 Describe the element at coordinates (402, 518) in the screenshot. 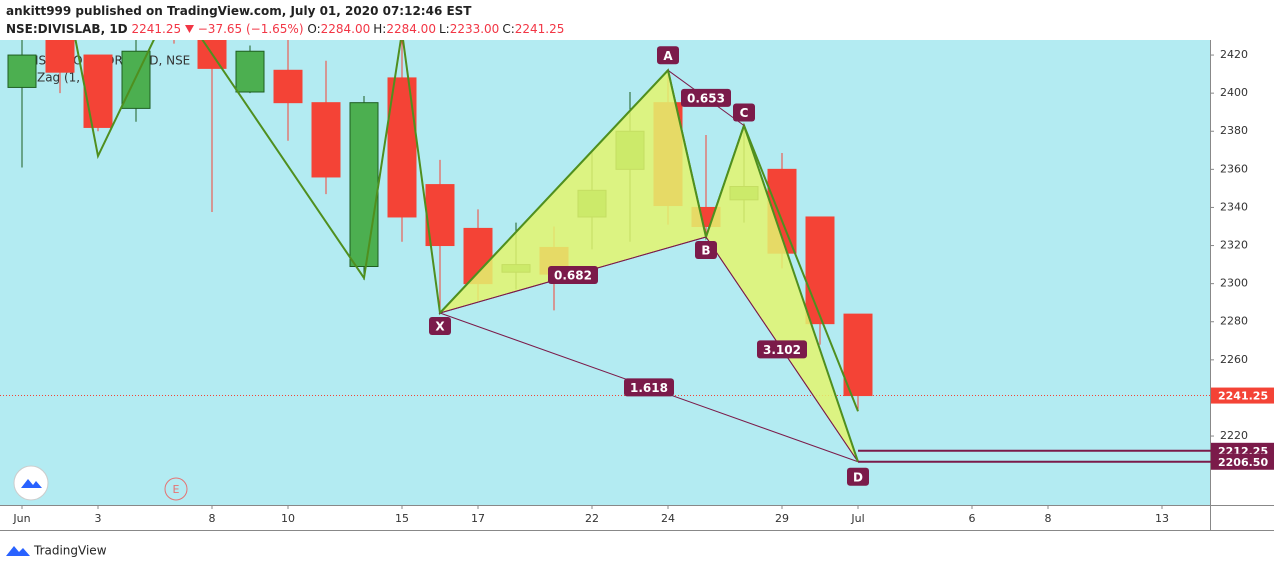

I see `x-tick-label: 15` at that location.